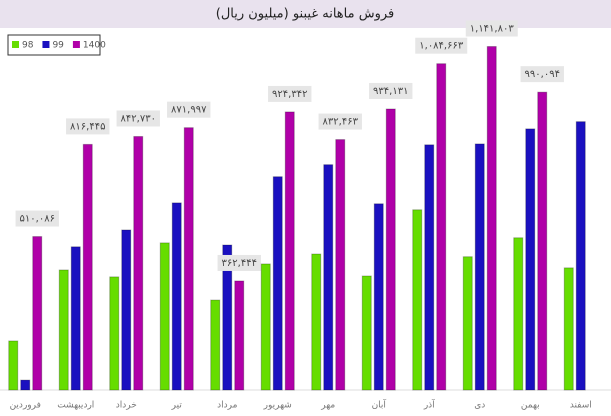  I want to click on value-label: ۸۷۱,۹۹۷, so click(189, 110).